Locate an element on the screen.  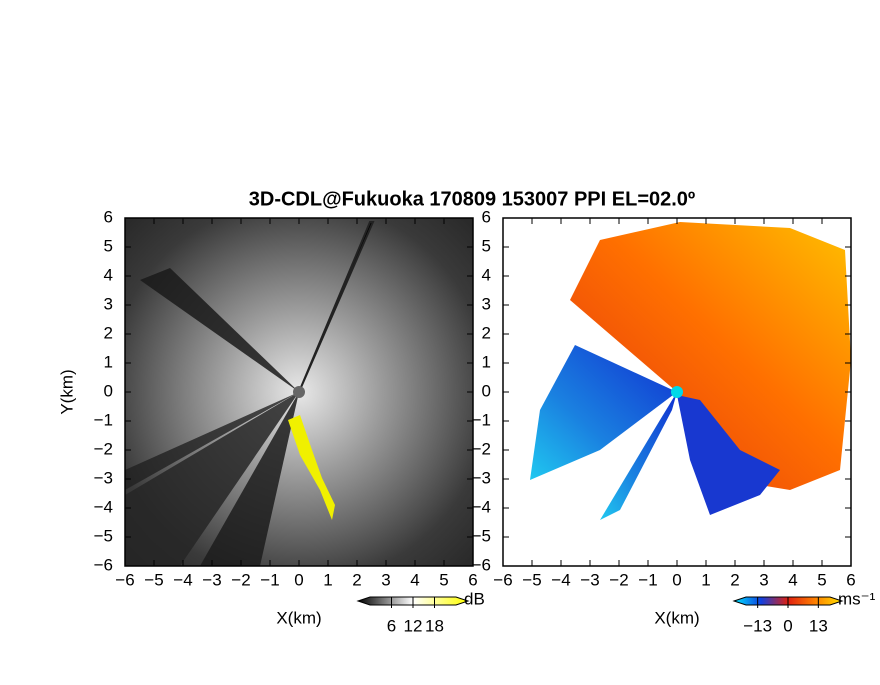
colorbar-tick-label: 6 is located at coordinates (391, 625).